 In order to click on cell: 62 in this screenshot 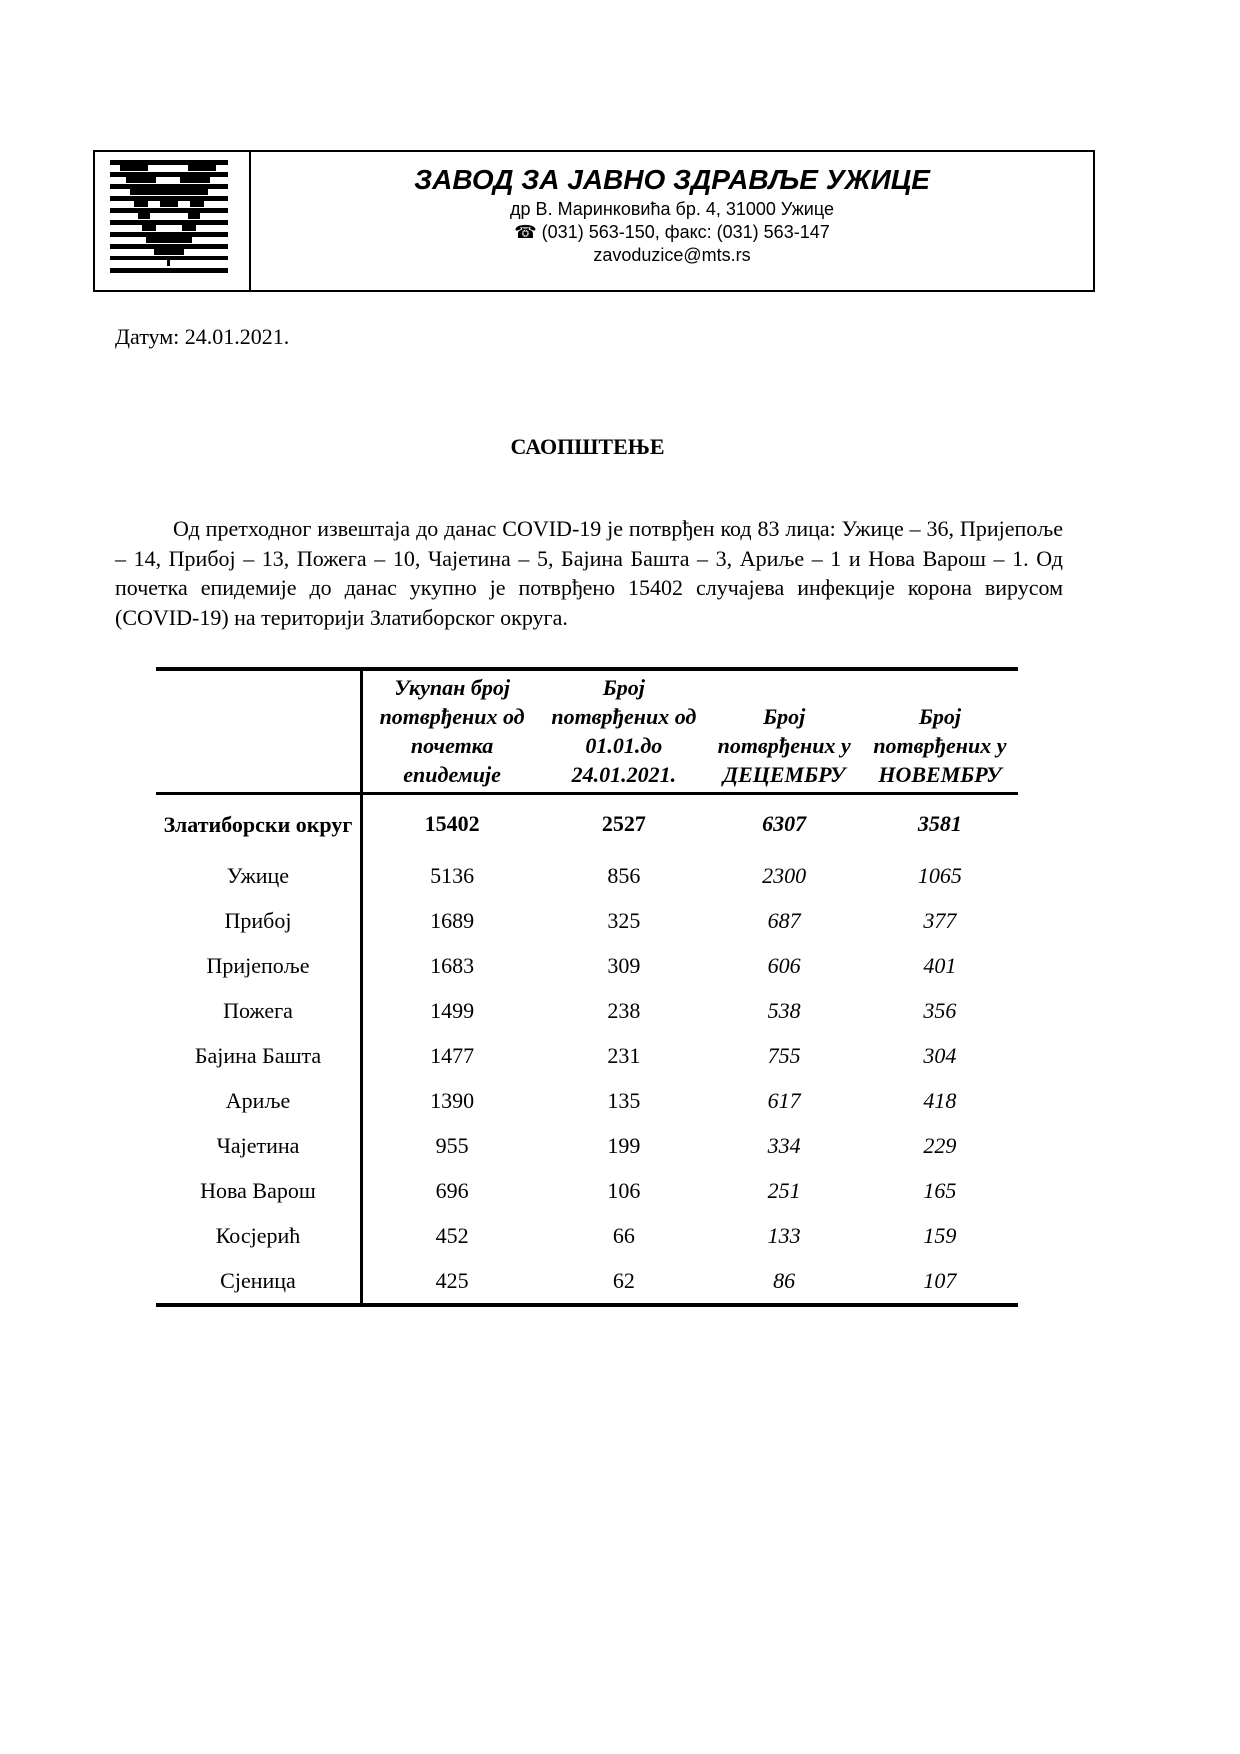, I will do `click(623, 1280)`.